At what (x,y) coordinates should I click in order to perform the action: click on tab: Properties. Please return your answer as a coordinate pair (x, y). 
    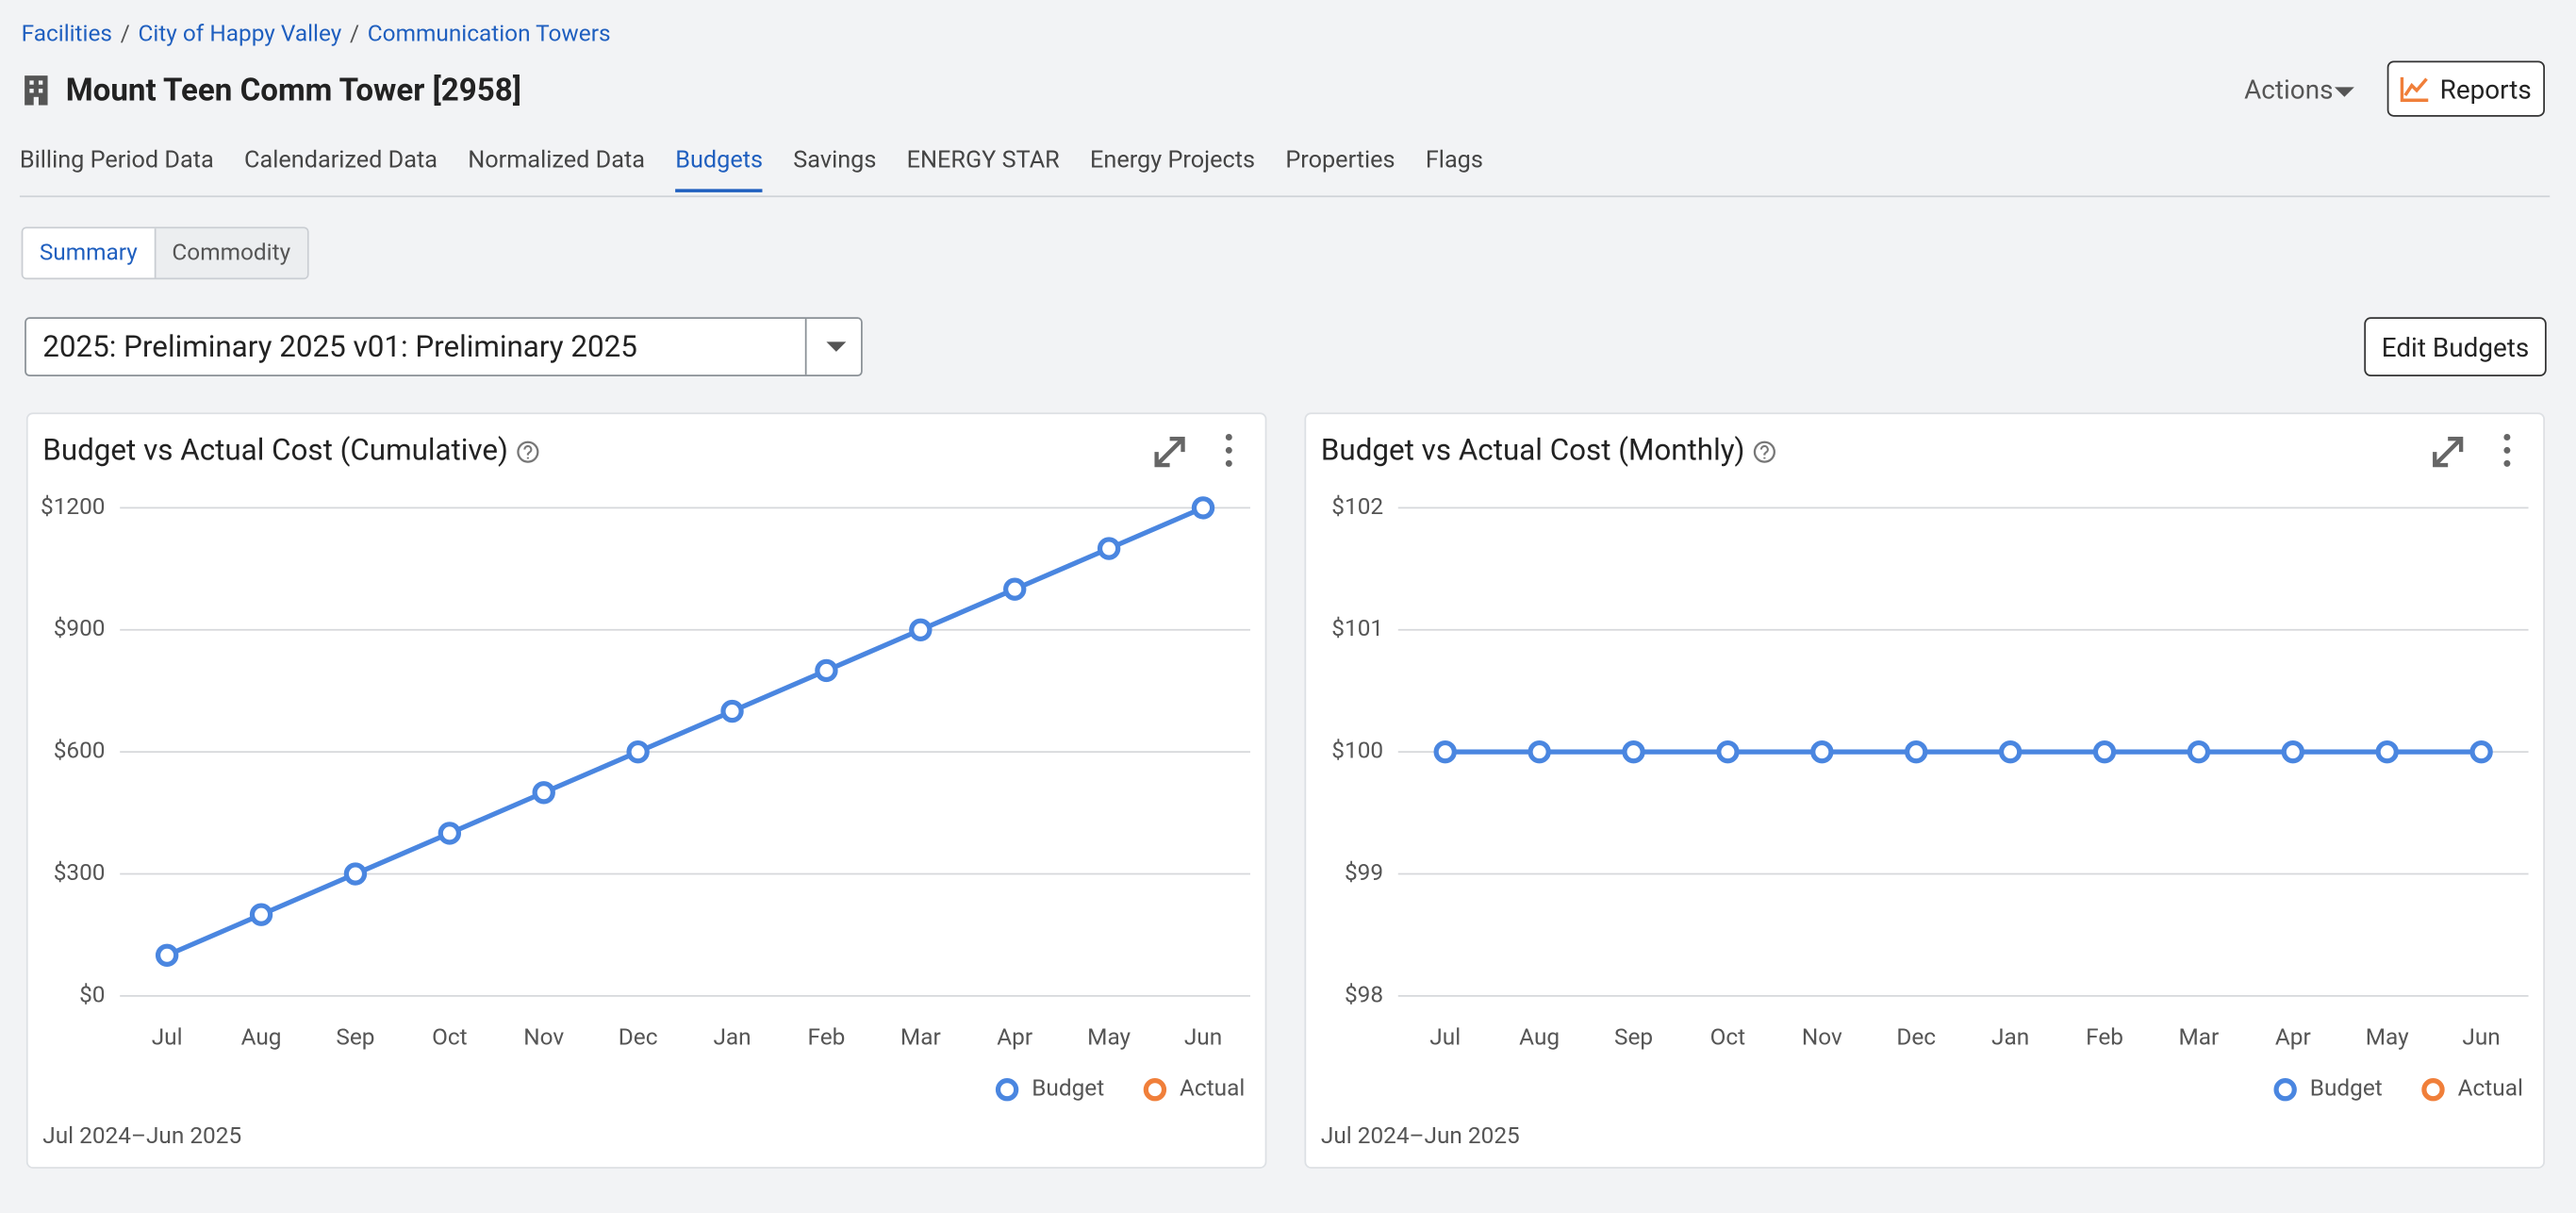
    Looking at the image, I should click on (1340, 160).